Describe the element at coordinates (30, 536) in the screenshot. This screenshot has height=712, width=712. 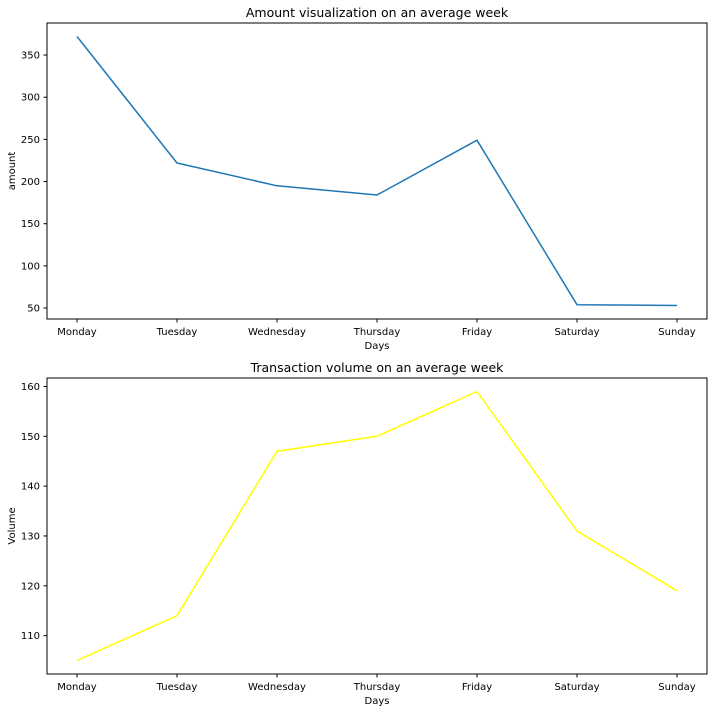
I see `y-tick-label: 130` at that location.